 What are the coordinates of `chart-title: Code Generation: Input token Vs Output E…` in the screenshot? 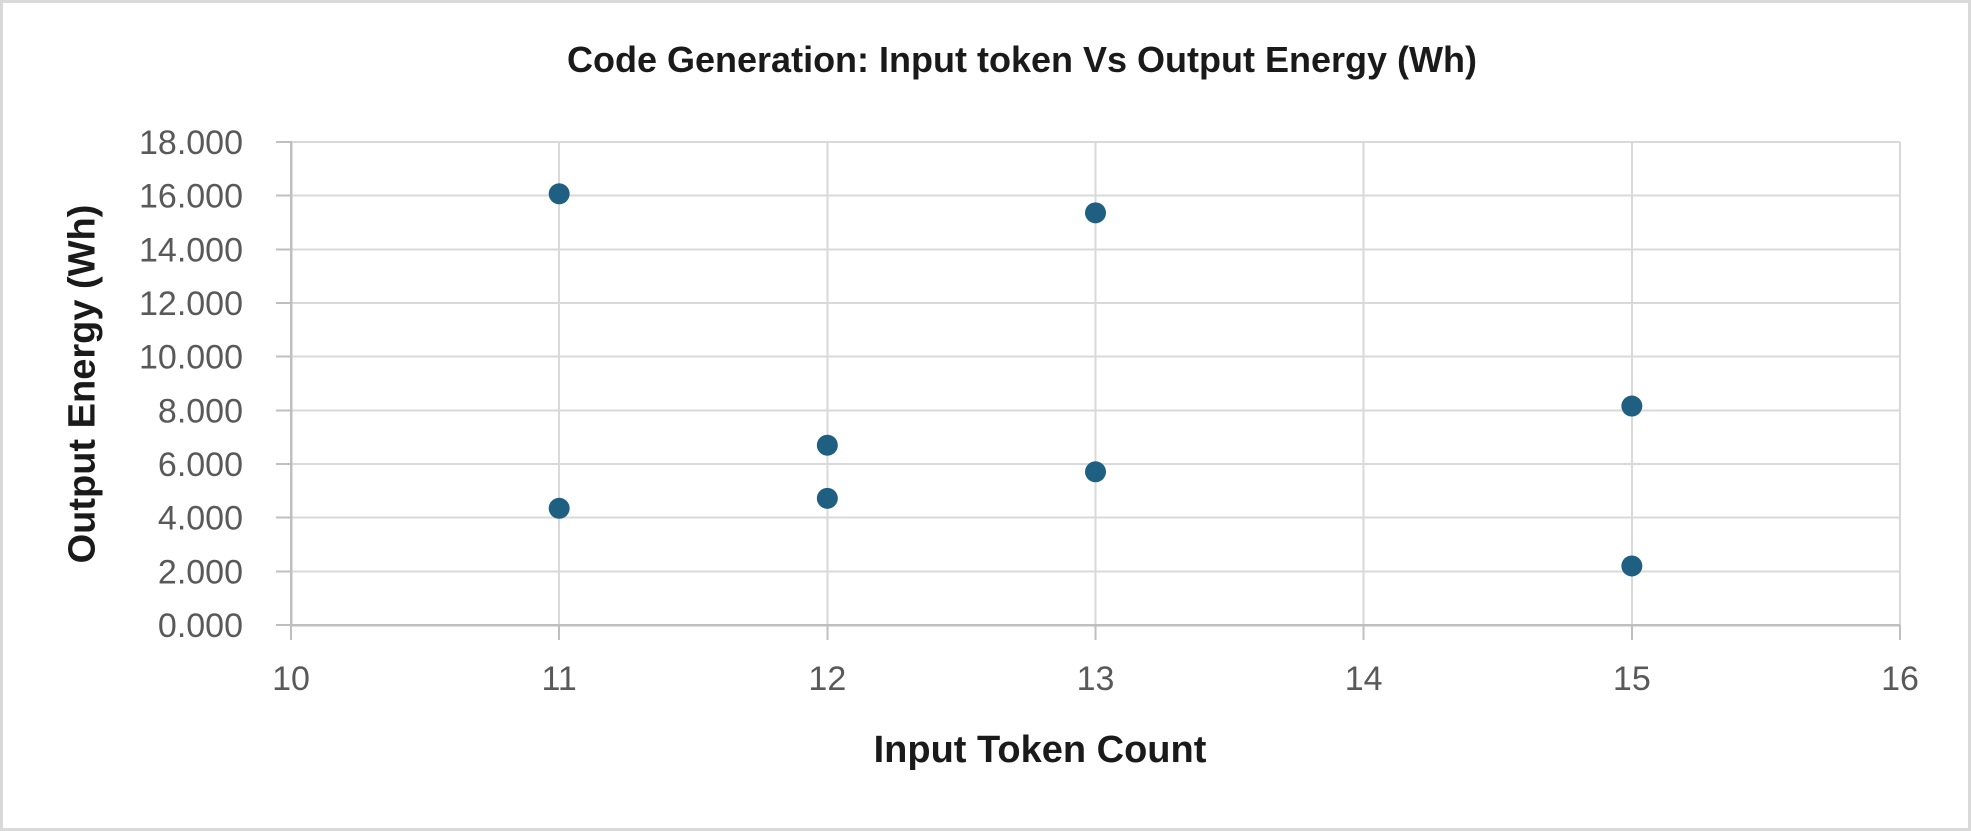 It's located at (1022, 59).